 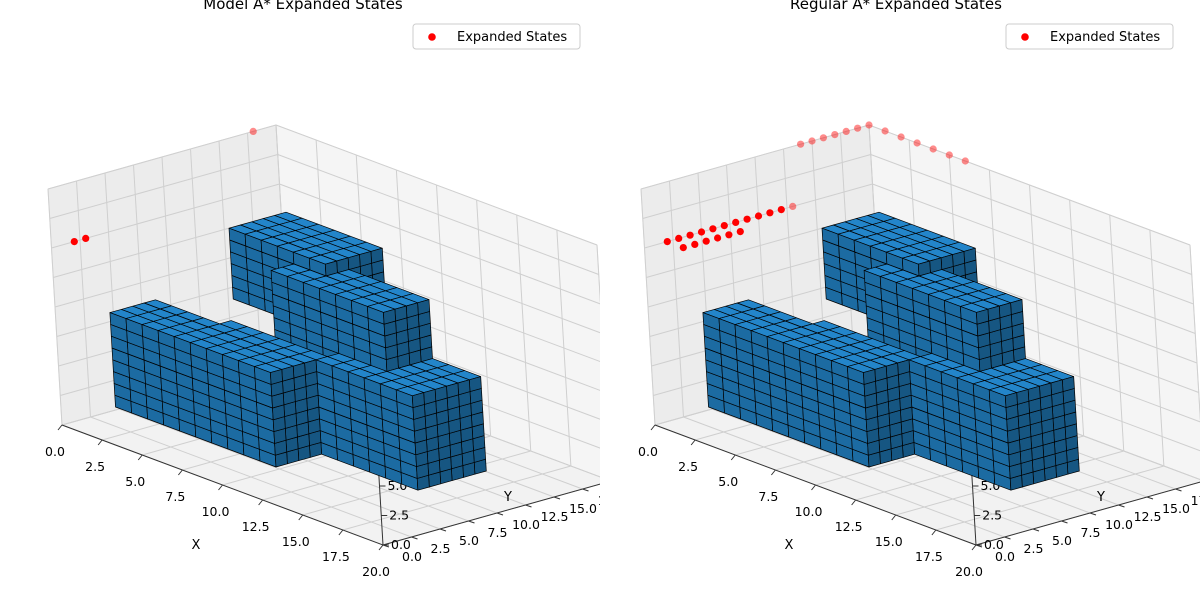 I want to click on y-tick-label: 12.5, so click(x=555, y=516).